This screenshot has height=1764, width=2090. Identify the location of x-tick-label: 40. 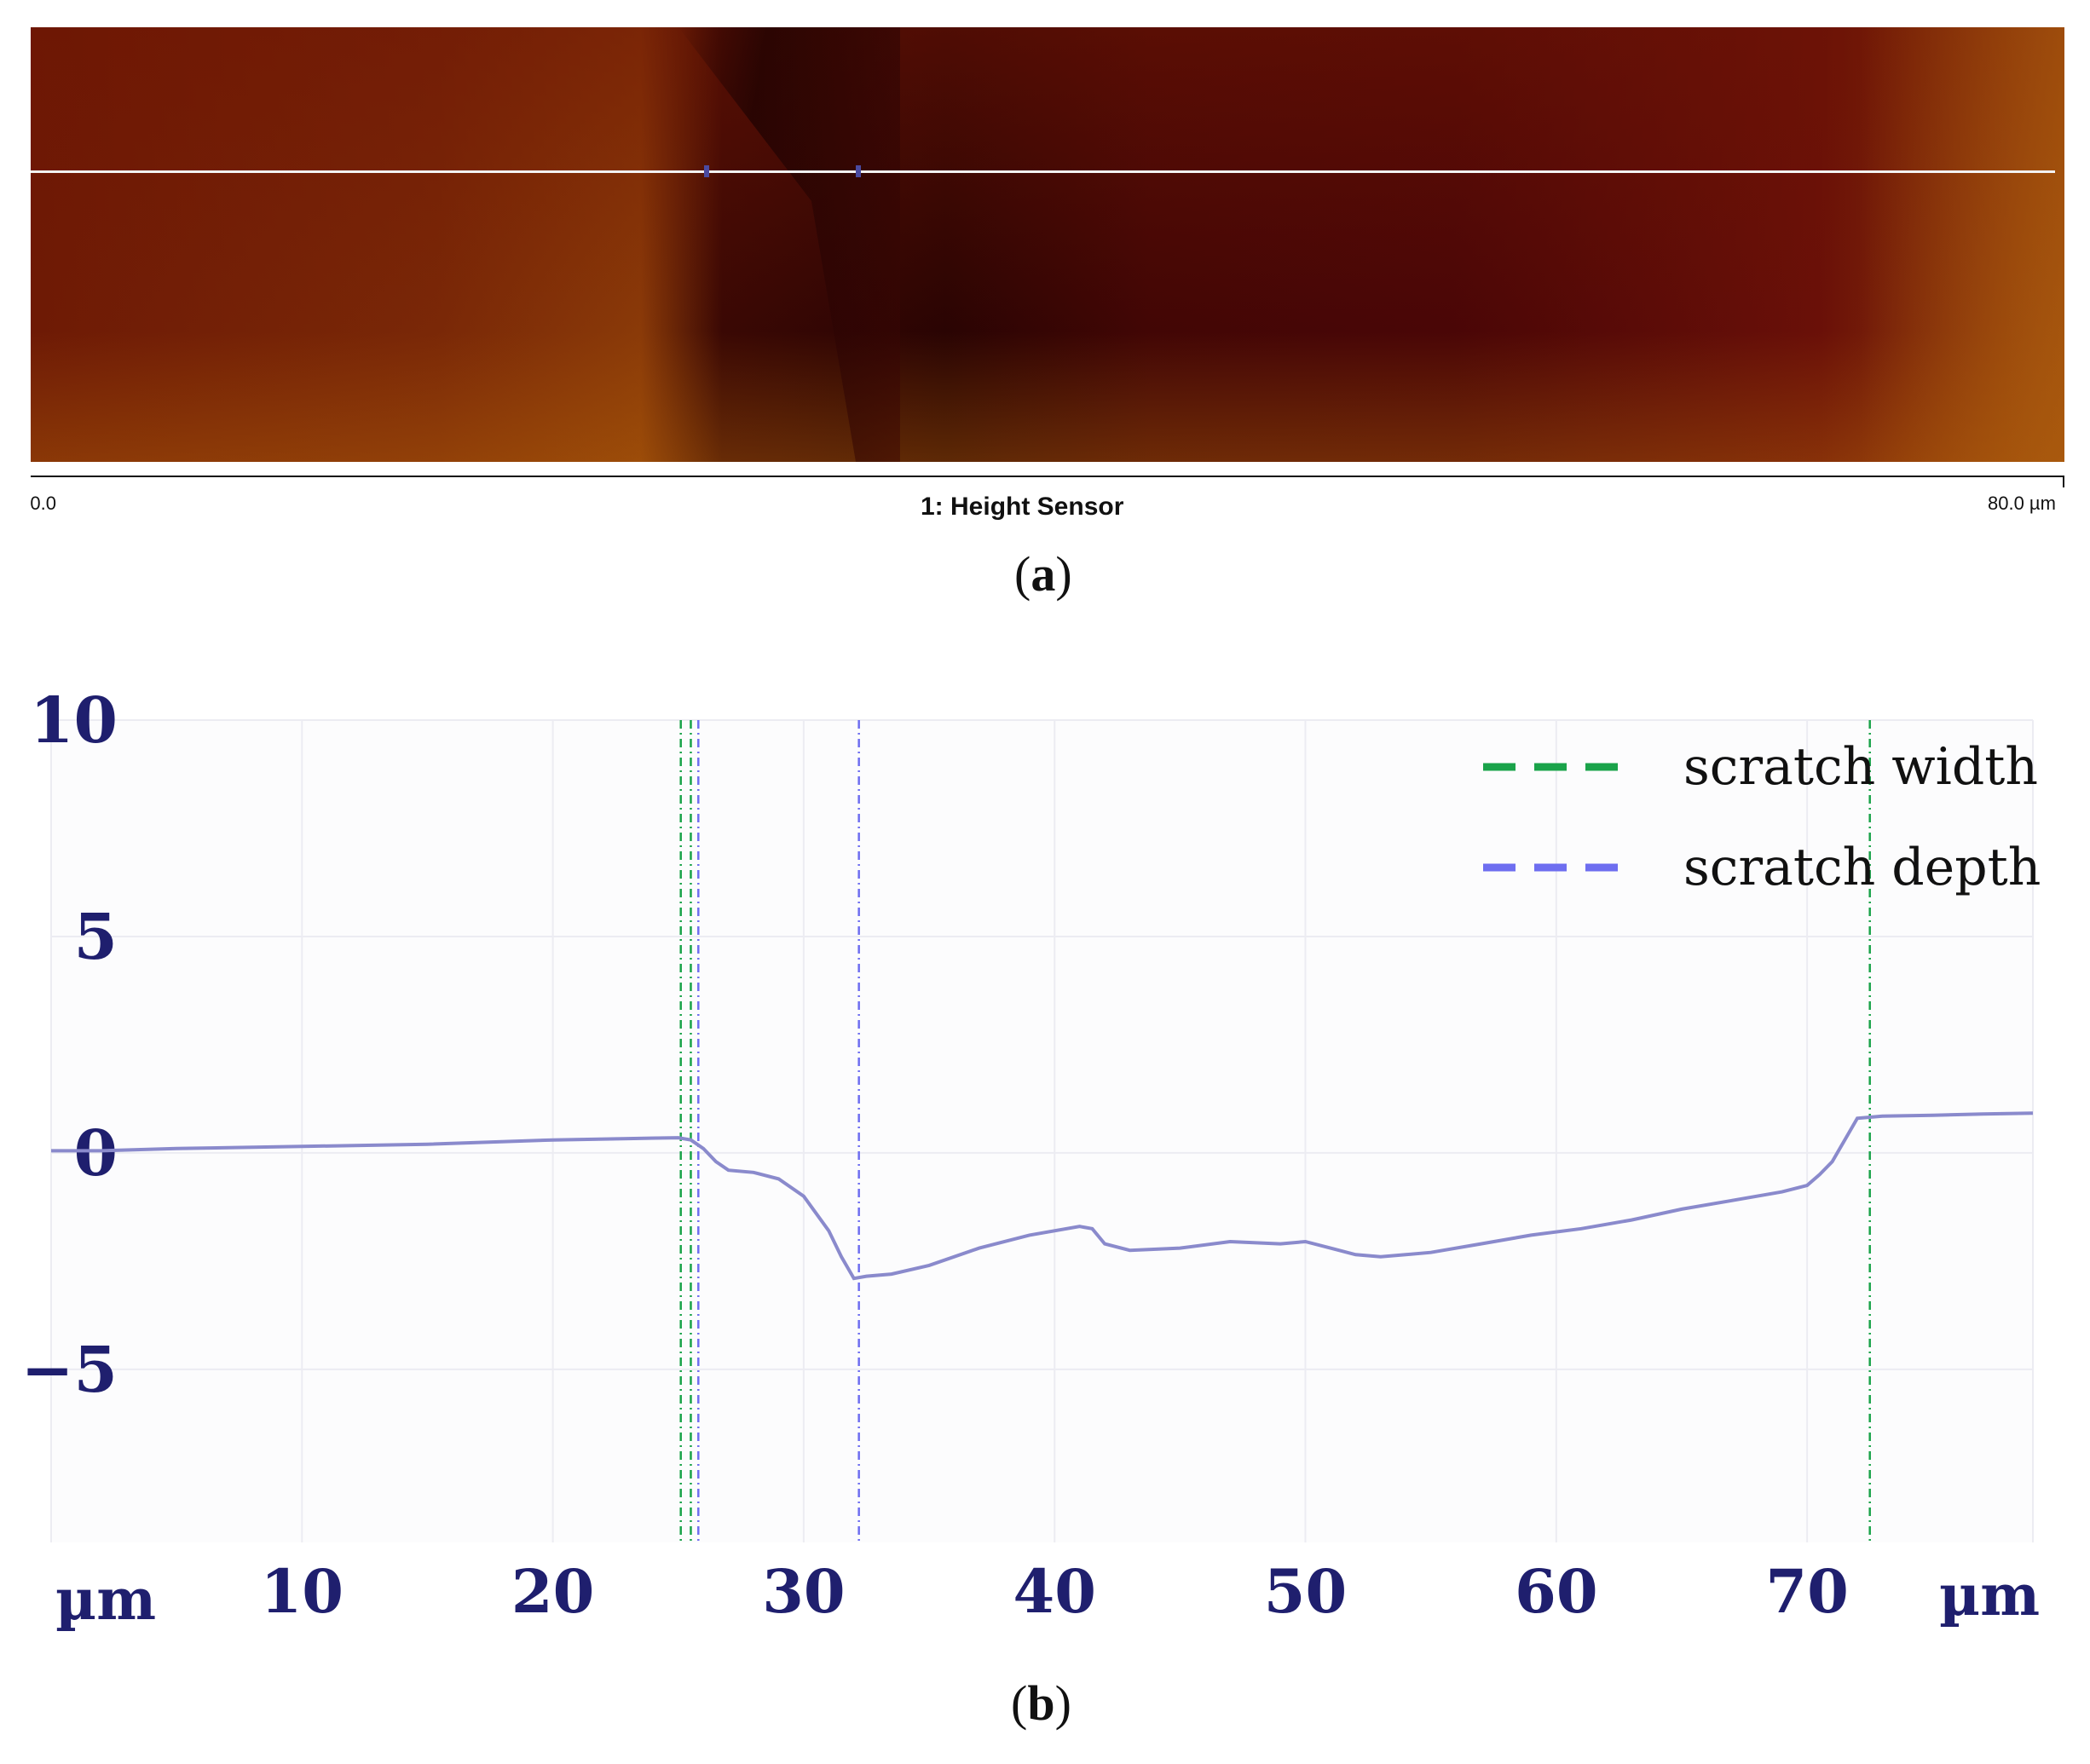
(1055, 1591).